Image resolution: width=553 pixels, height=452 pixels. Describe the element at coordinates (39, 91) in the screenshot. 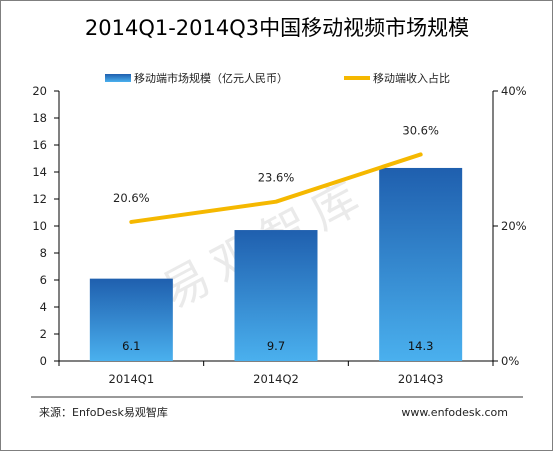

I see `y-left-tick-label: 20` at that location.